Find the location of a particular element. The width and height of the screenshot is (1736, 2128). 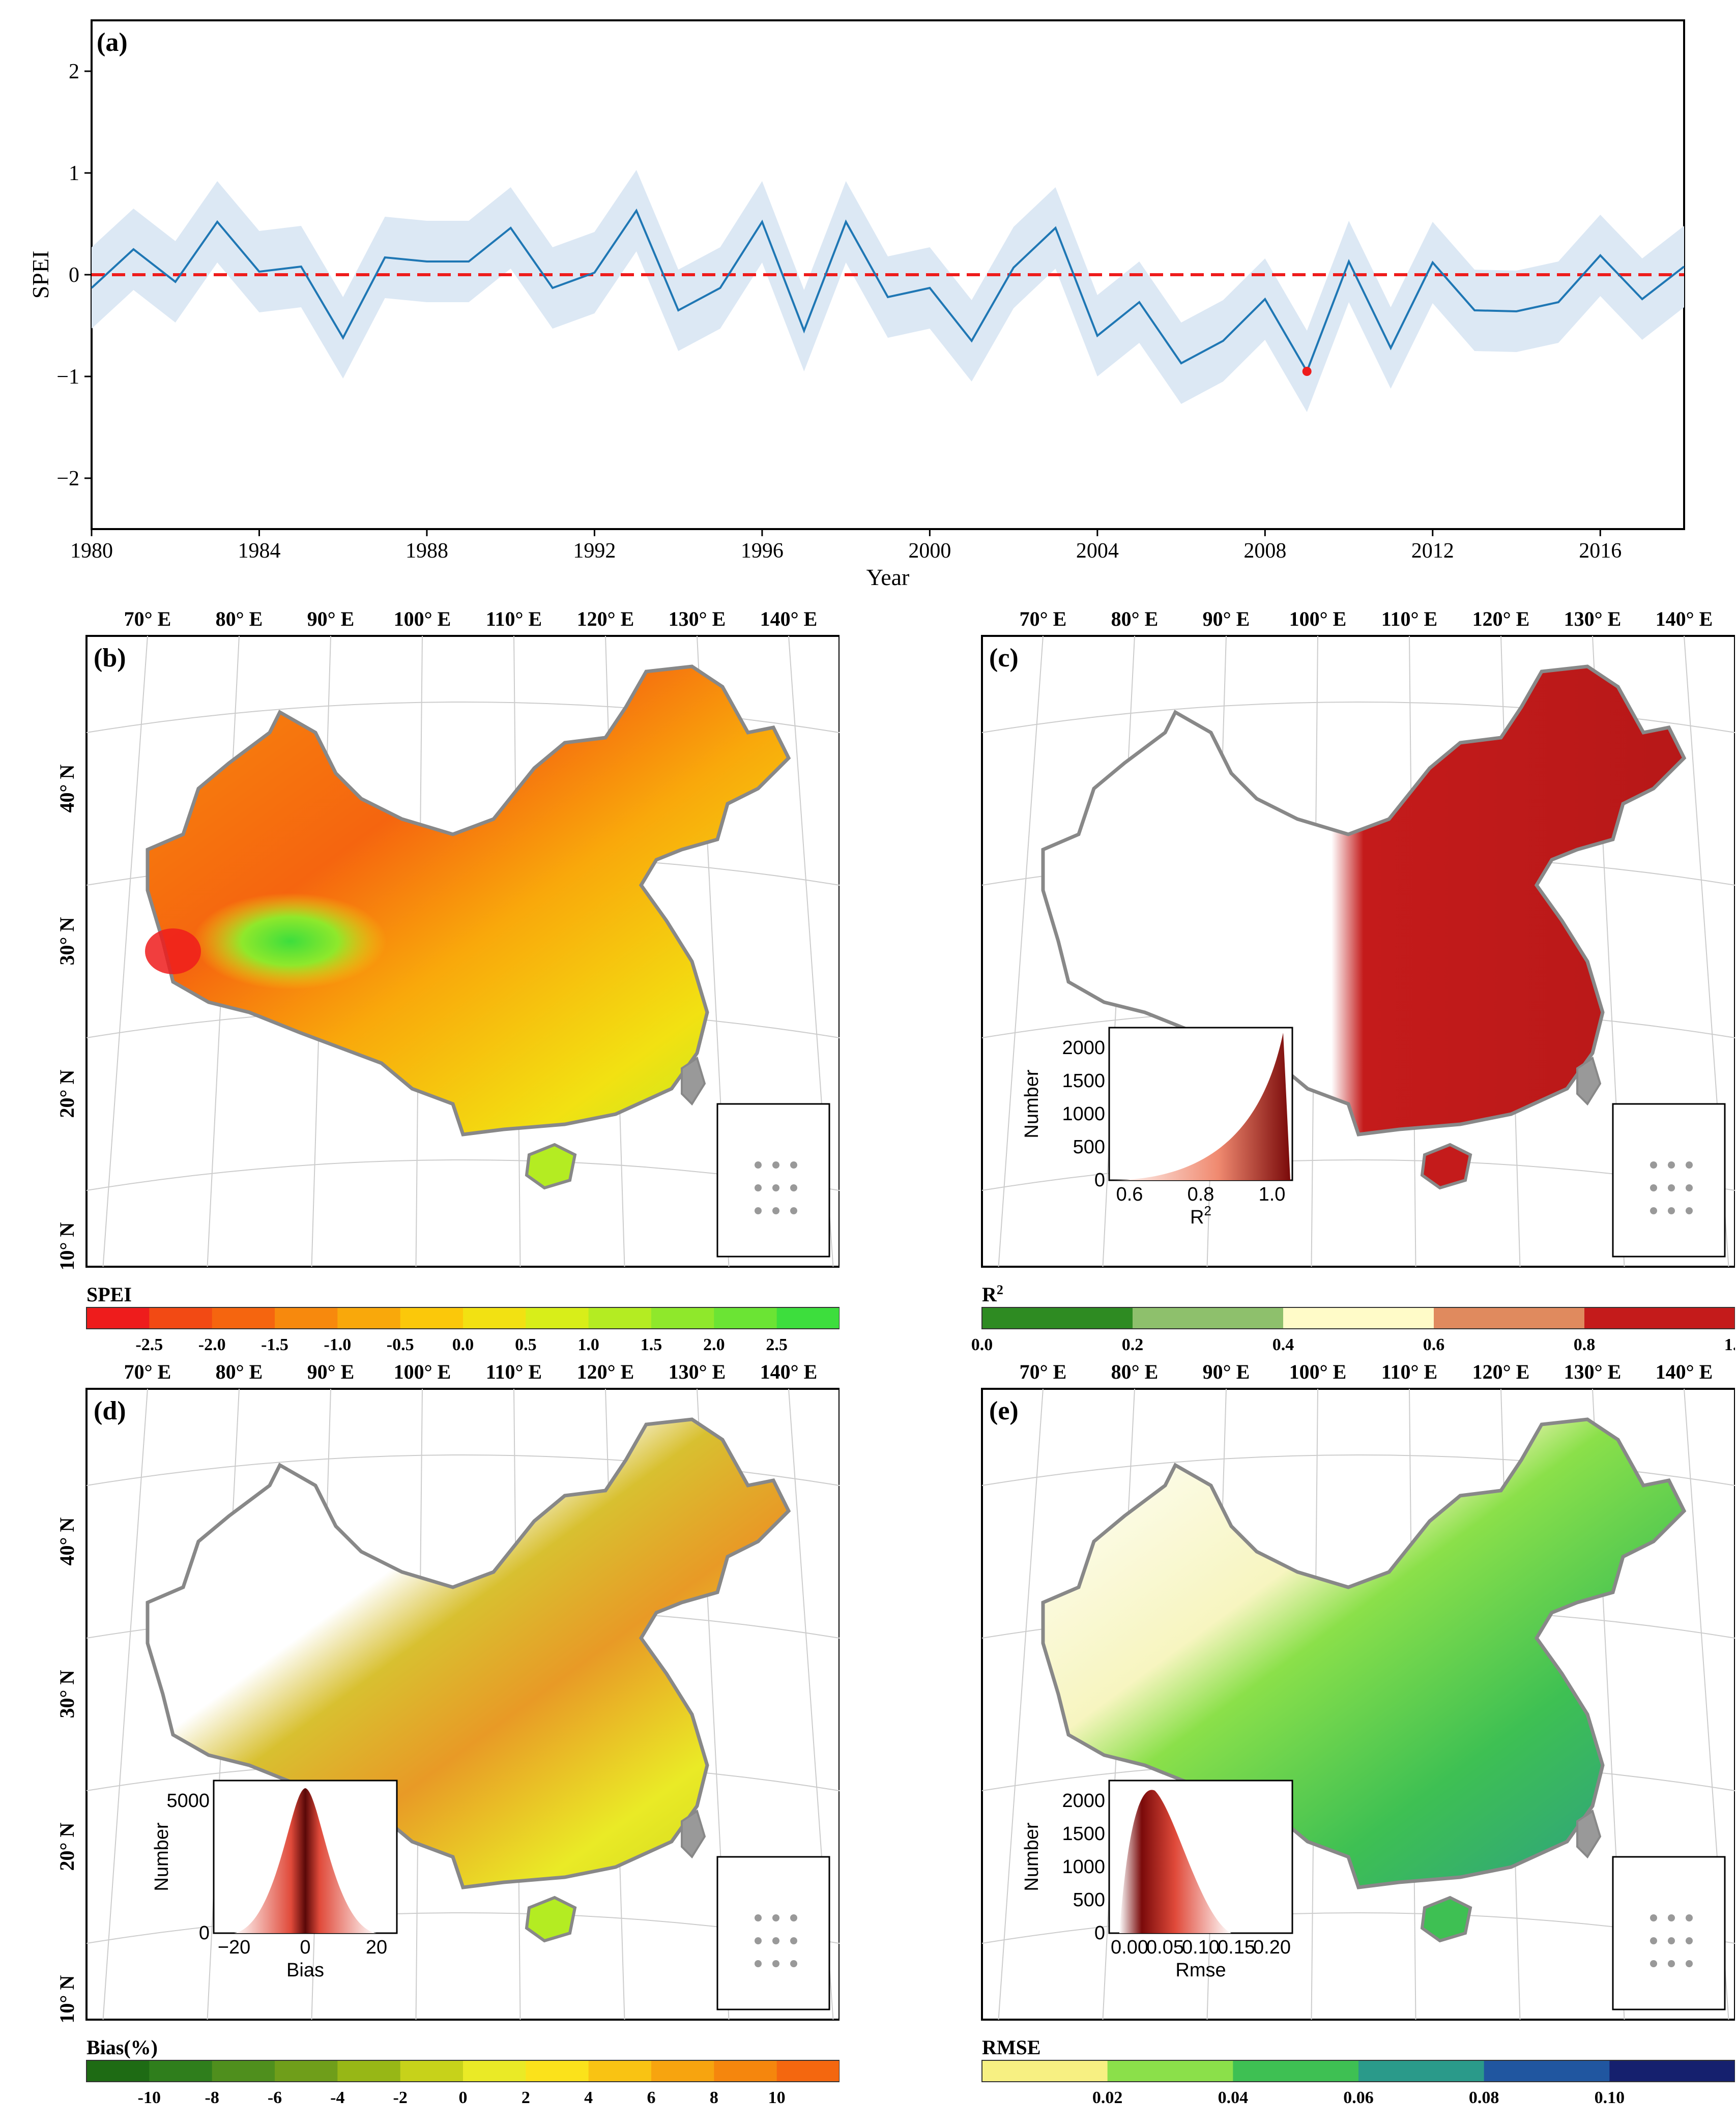

panel-label: (c) is located at coordinates (1004, 658).